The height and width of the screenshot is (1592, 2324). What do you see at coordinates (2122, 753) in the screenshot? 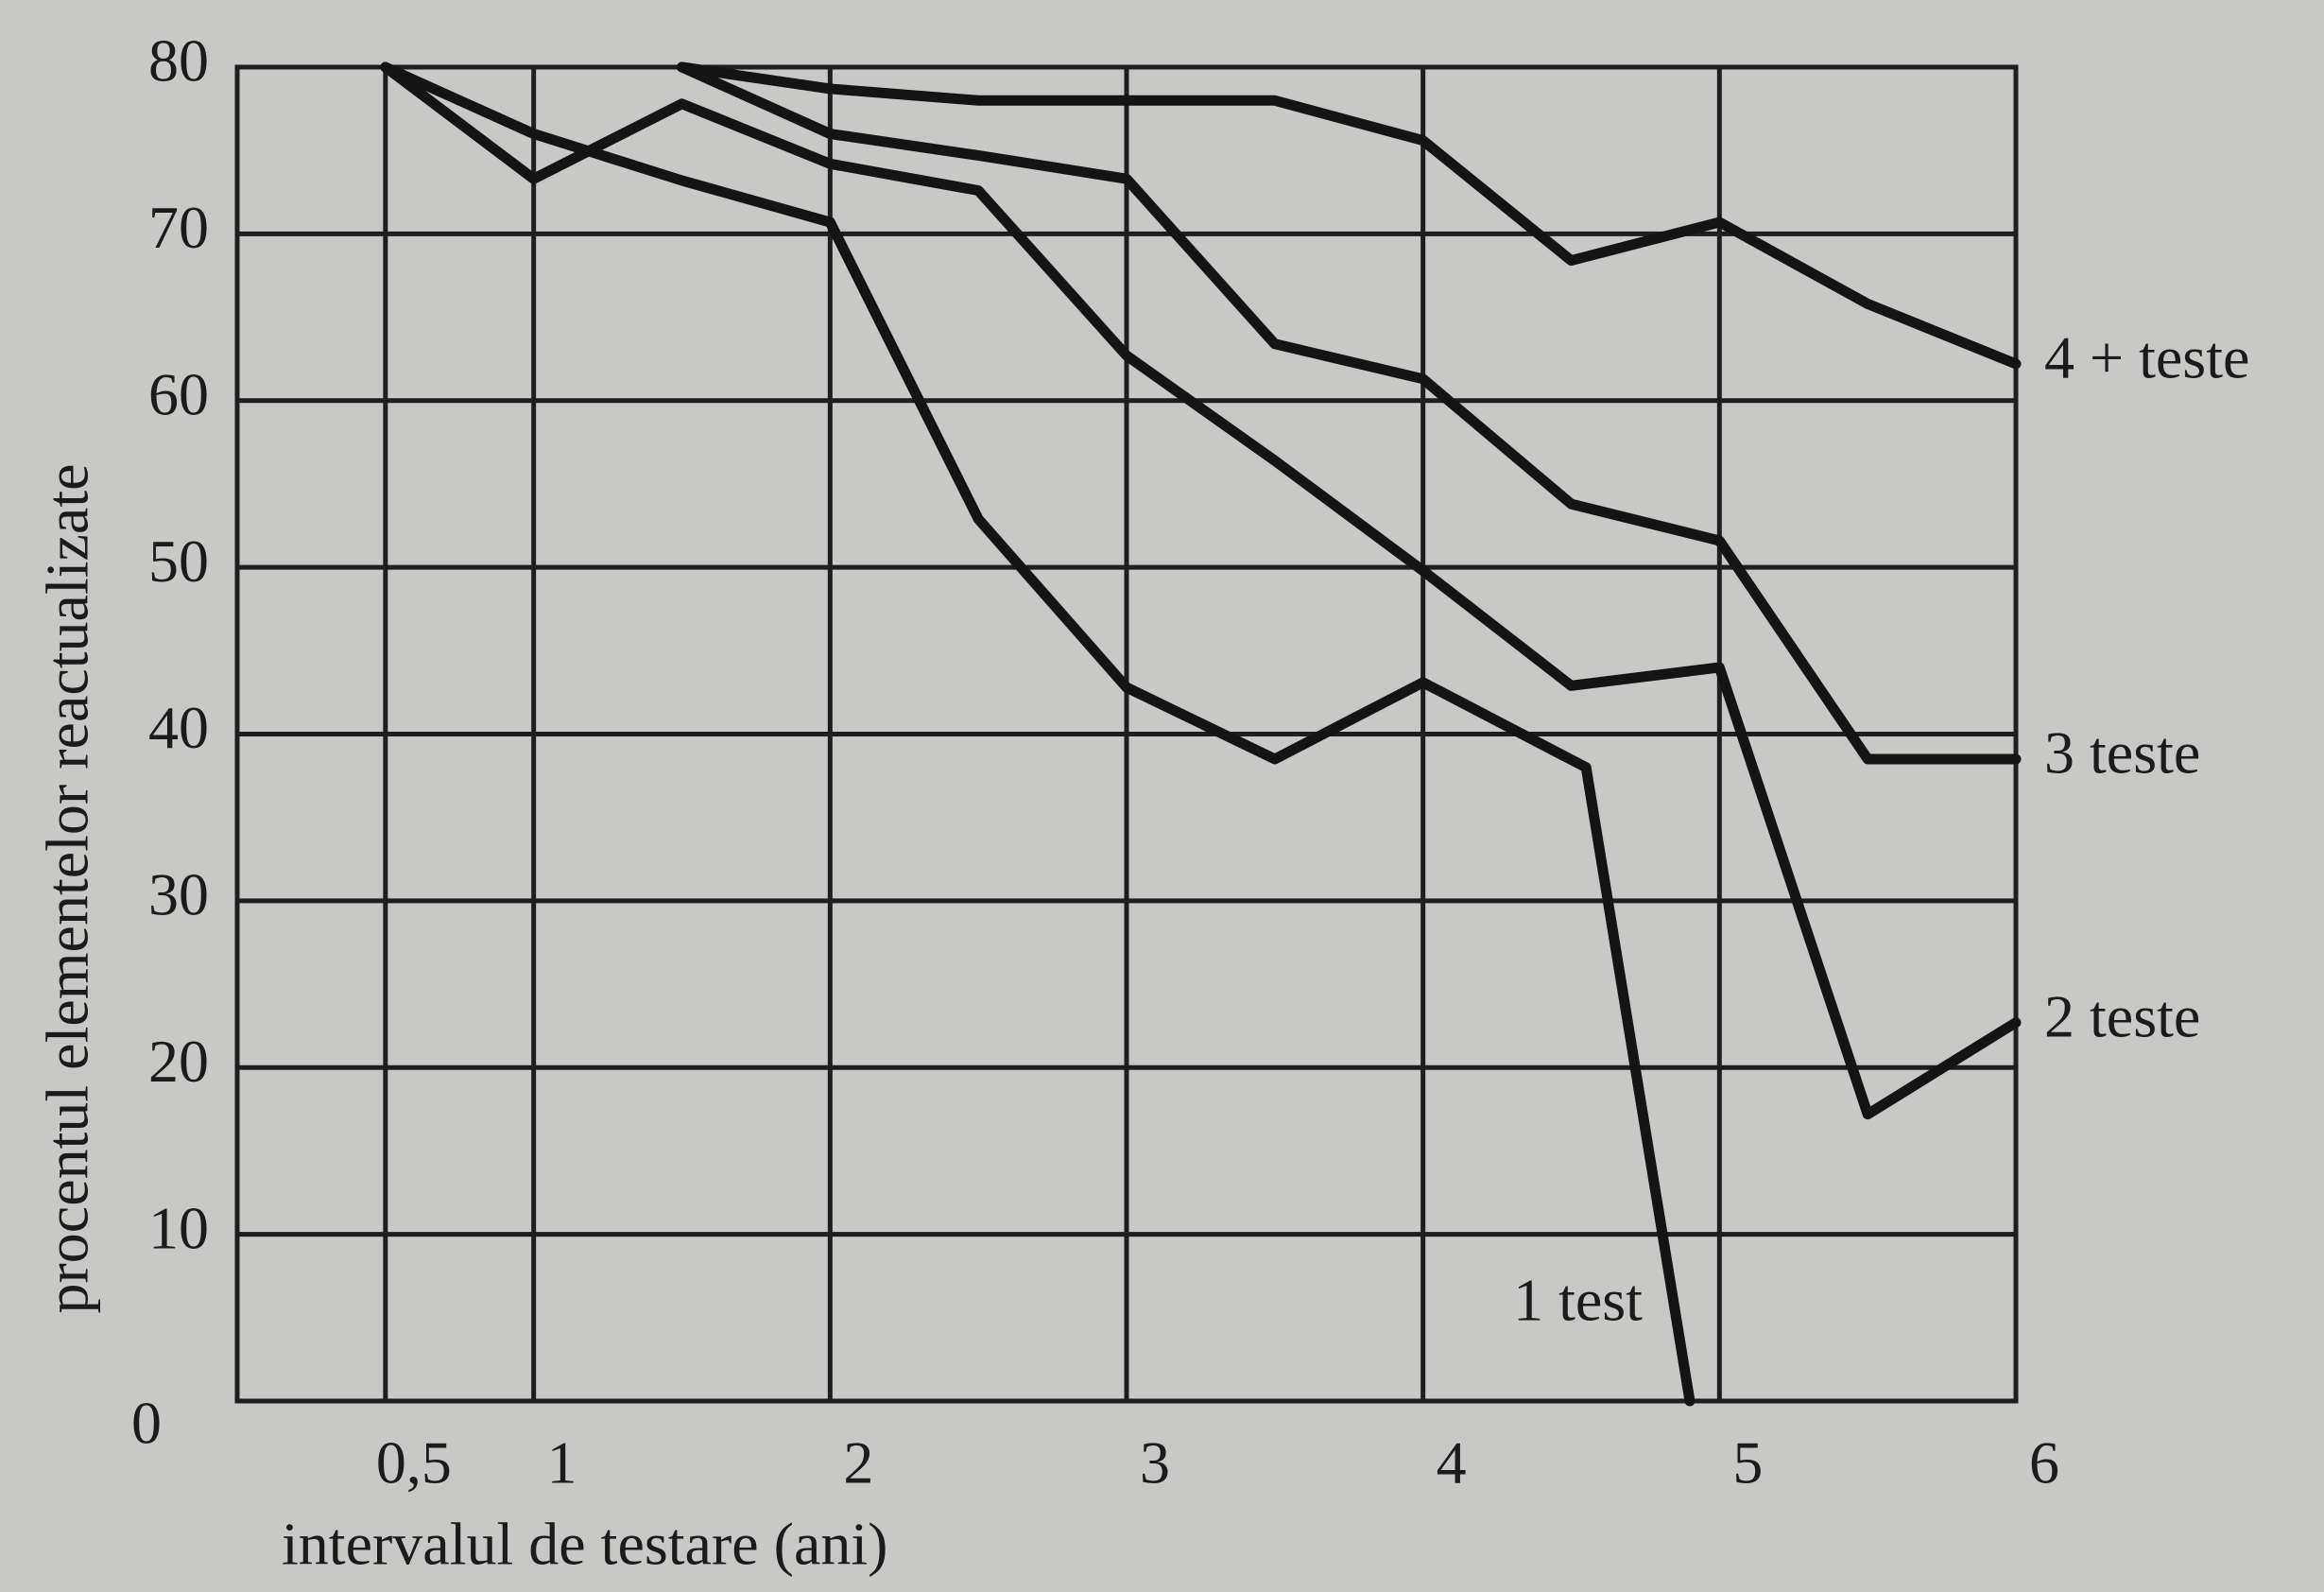
I see `series-label: 3 teste` at bounding box center [2122, 753].